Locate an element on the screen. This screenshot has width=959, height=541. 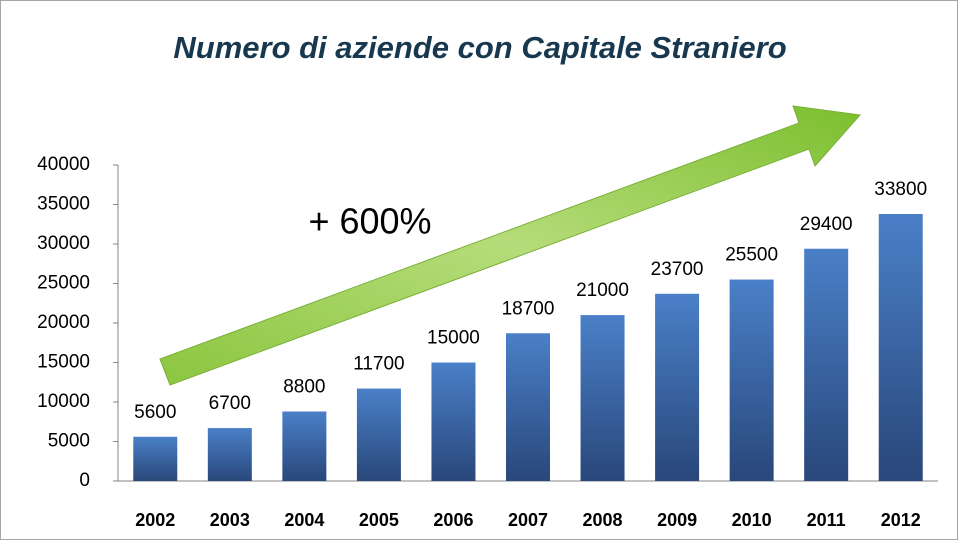
x-tick-label: 2005 is located at coordinates (379, 520).